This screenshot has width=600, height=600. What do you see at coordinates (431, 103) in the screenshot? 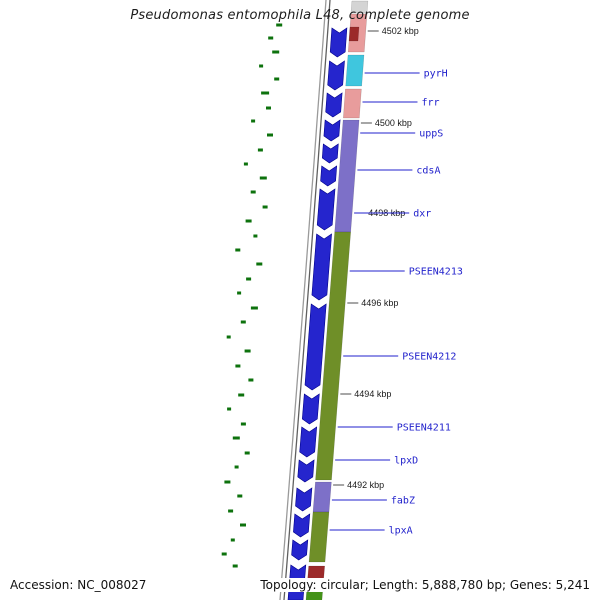
I see `gene-label: frr` at bounding box center [431, 103].